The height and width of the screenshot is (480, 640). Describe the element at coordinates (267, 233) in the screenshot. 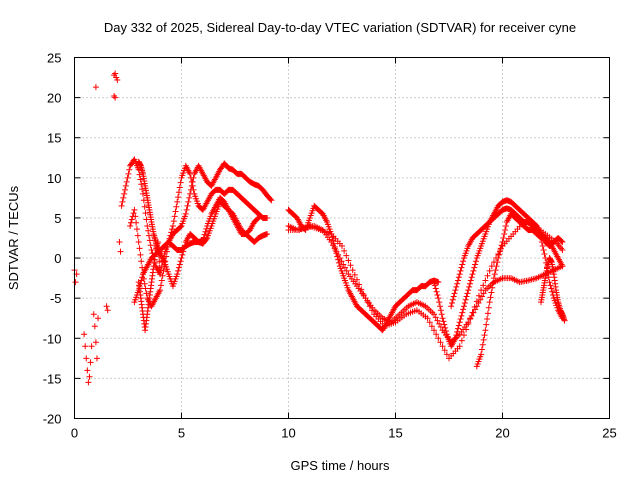

I see `data-point-track-c` at that location.